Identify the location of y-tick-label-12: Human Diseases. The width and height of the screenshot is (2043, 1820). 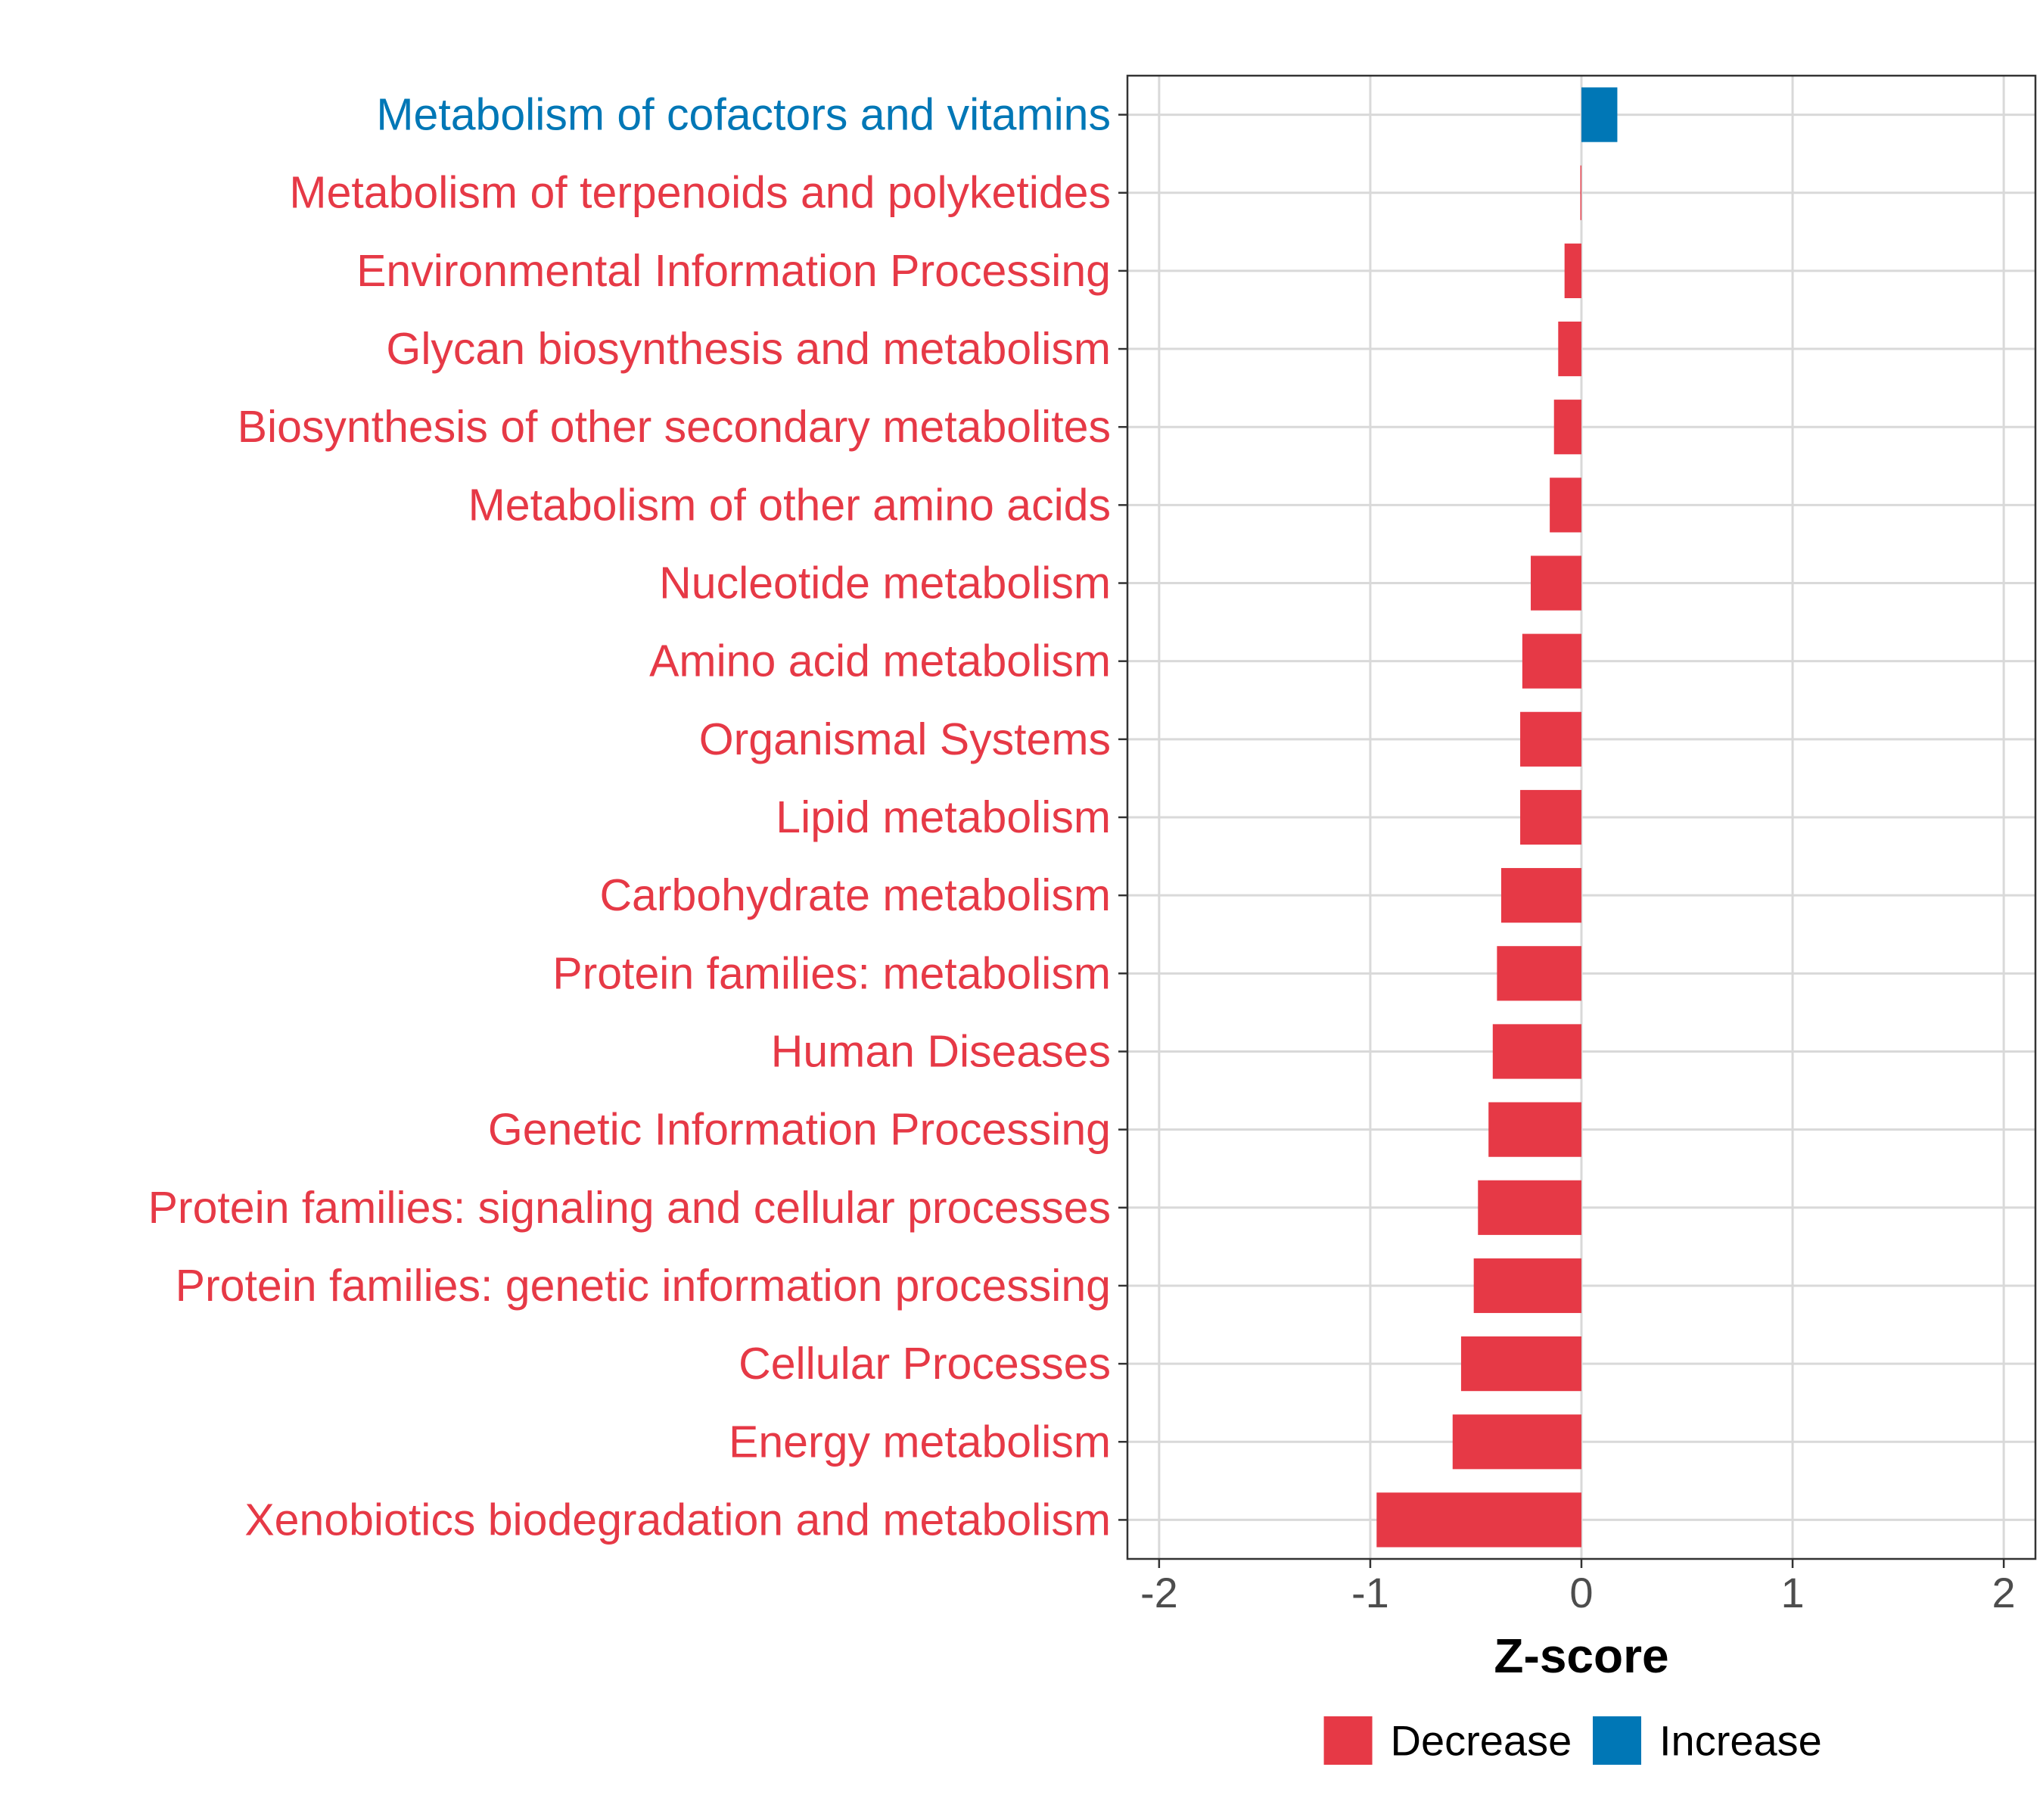
(941, 1051).